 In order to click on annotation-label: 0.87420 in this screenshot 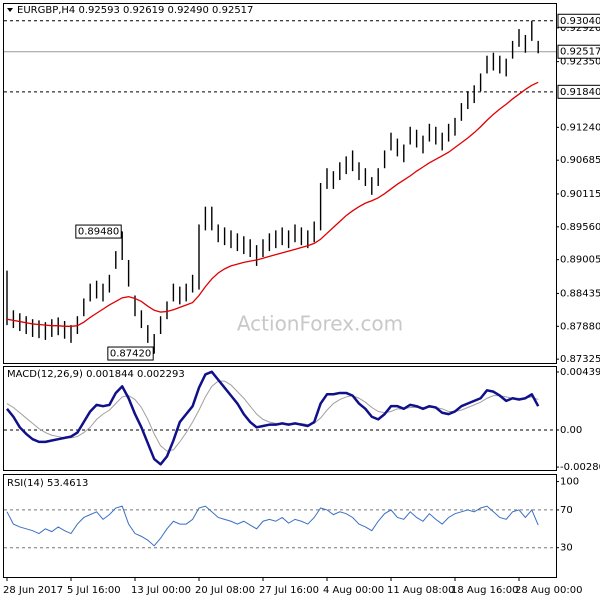, I will do `click(130, 354)`.